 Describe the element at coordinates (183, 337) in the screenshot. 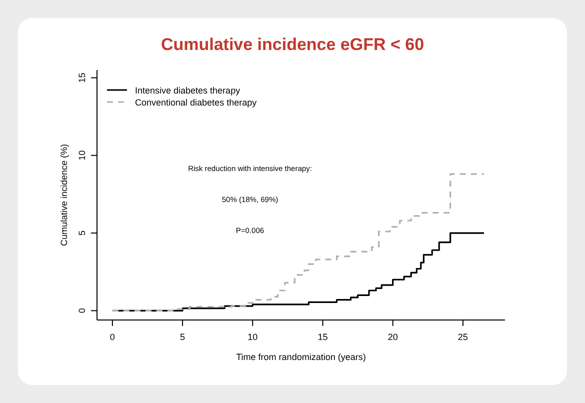

I see `x-tick-label: 5` at that location.